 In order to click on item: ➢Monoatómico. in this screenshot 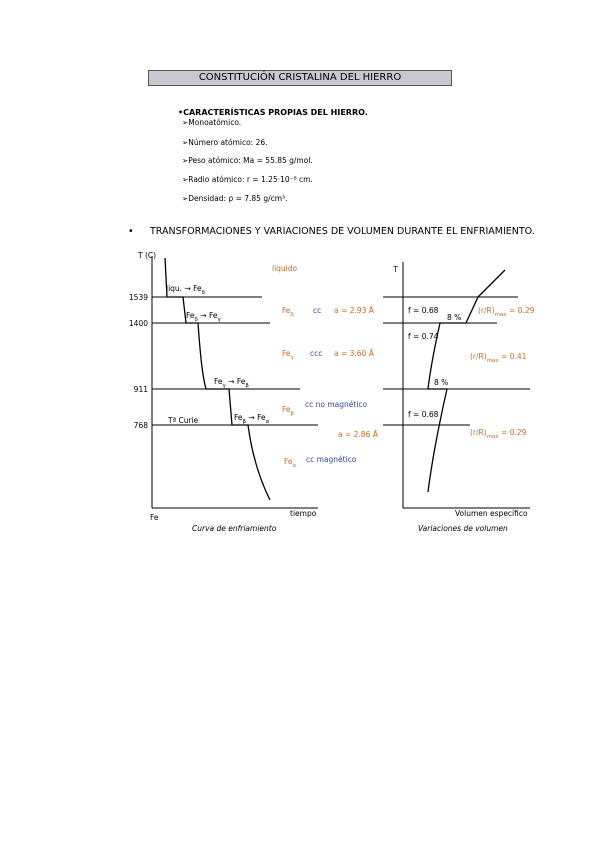, I will do `click(212, 122)`.